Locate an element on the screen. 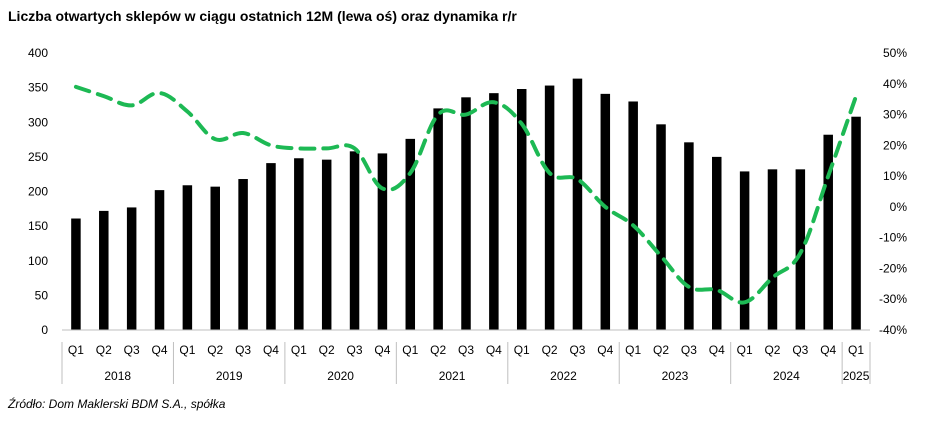 The image size is (929, 425). y-right-tick-label: 50% is located at coordinates (895, 53).